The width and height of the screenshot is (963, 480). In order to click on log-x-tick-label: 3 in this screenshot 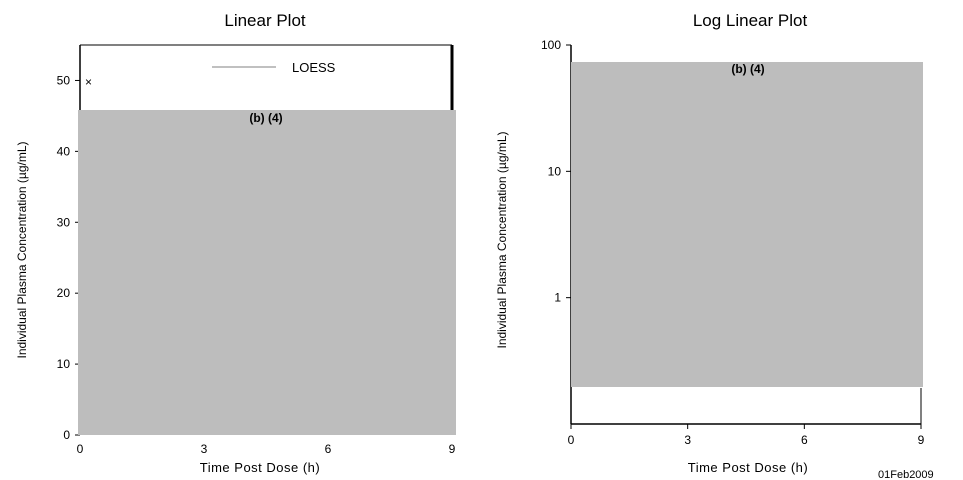, I will do `click(687, 440)`.